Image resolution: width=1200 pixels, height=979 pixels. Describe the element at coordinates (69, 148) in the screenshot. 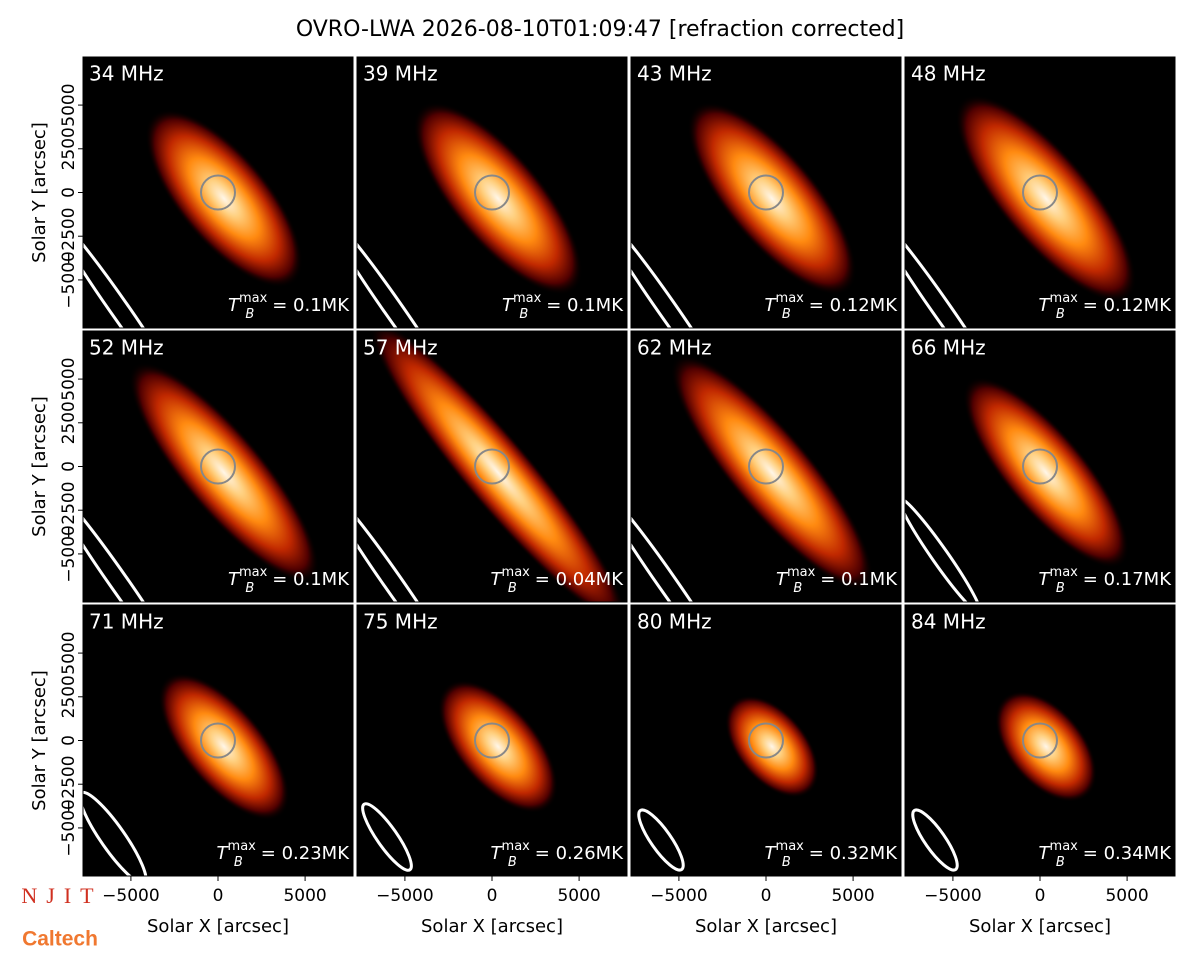

I see `y-tick-label: 2500` at that location.